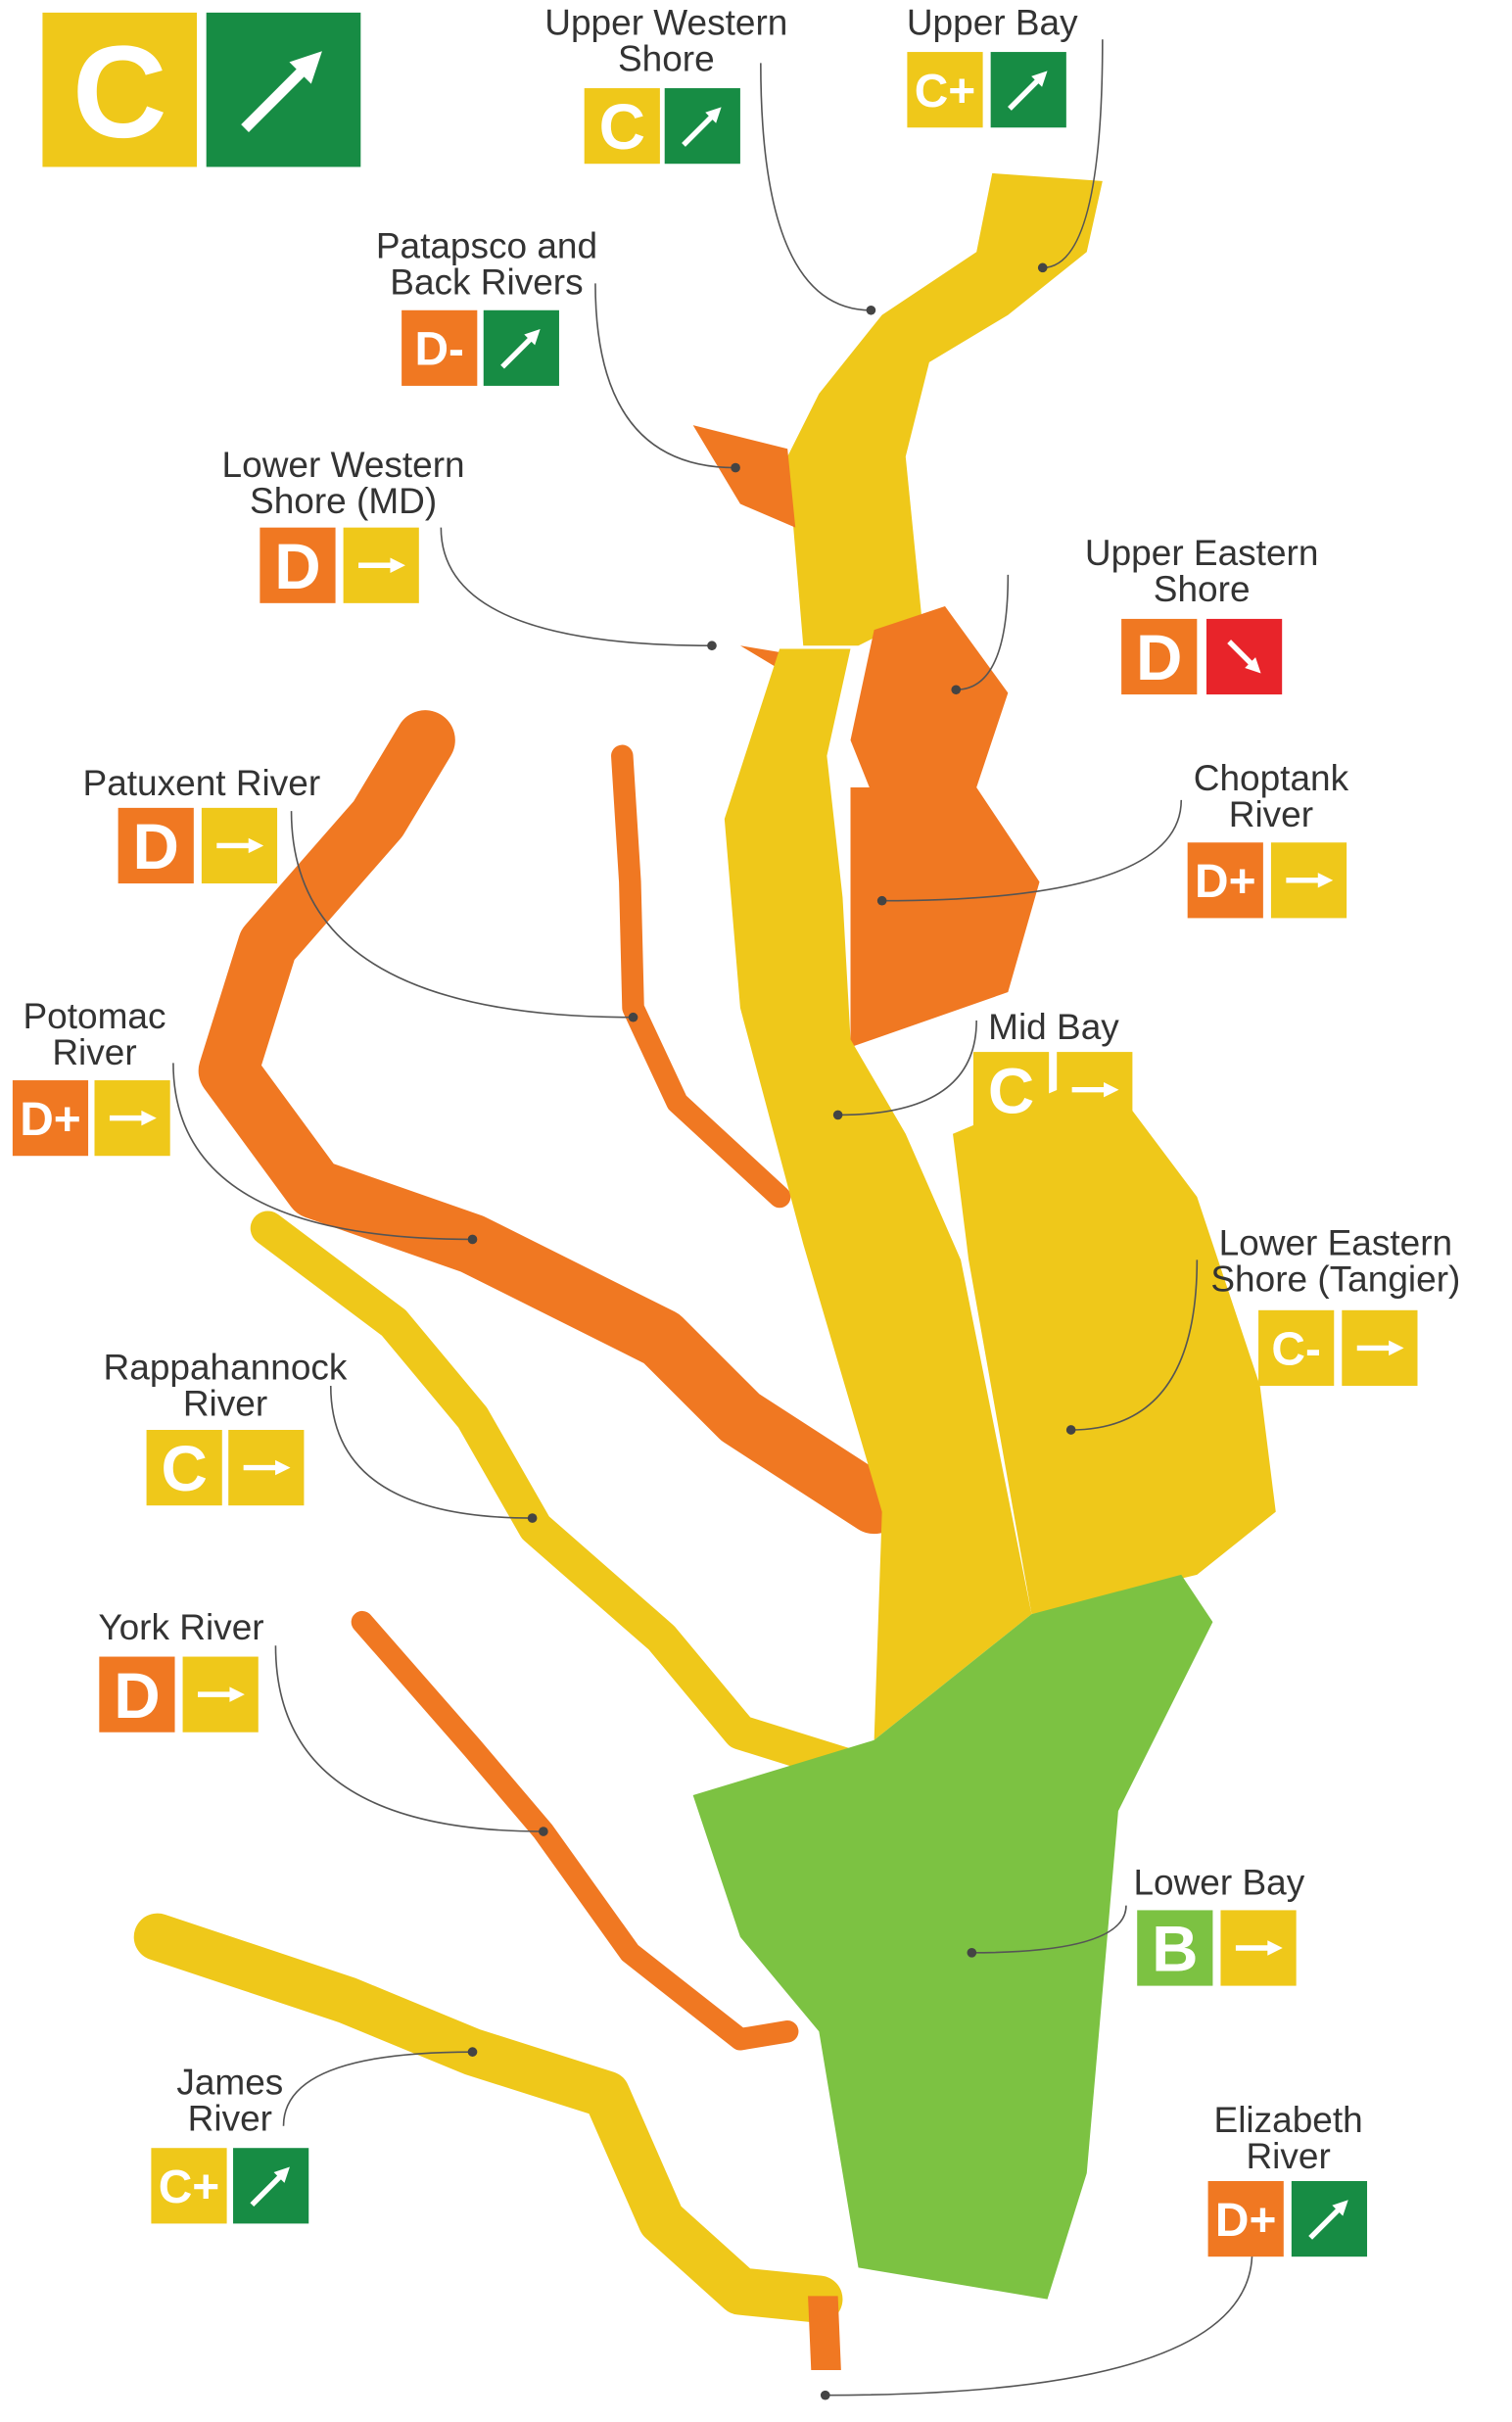 The height and width of the screenshot is (2422, 1512). What do you see at coordinates (744, 476) in the screenshot?
I see `patapsco` at bounding box center [744, 476].